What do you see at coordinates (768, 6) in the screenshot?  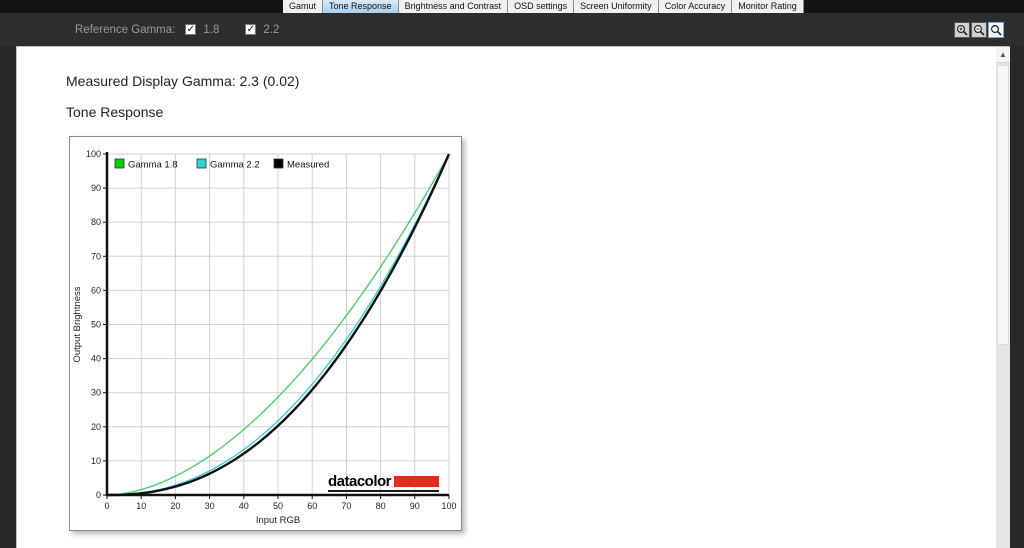 I see `tab-monitor-rating: Monitor Rating` at bounding box center [768, 6].